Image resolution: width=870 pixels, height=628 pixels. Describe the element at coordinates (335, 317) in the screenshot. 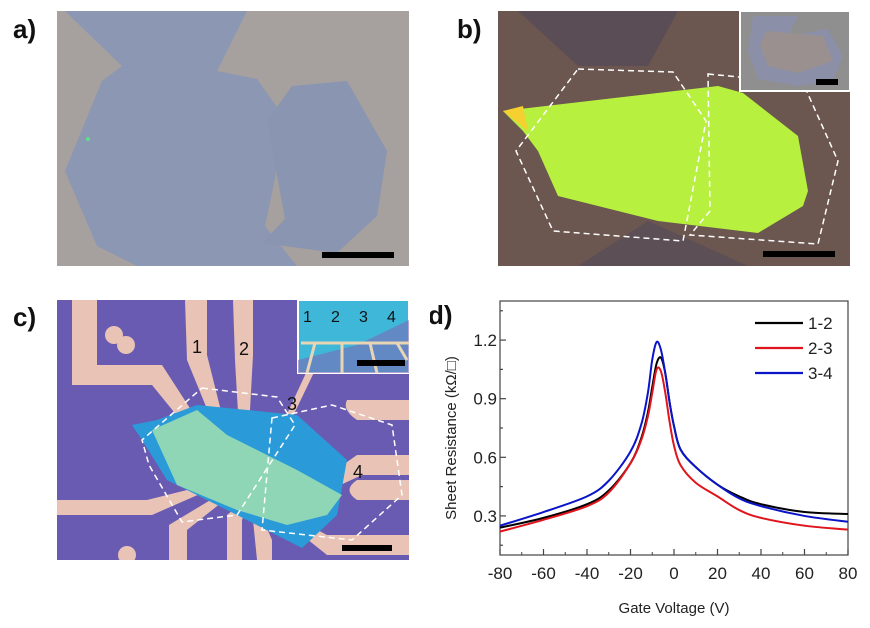

I see `inset-label-2: 2` at that location.